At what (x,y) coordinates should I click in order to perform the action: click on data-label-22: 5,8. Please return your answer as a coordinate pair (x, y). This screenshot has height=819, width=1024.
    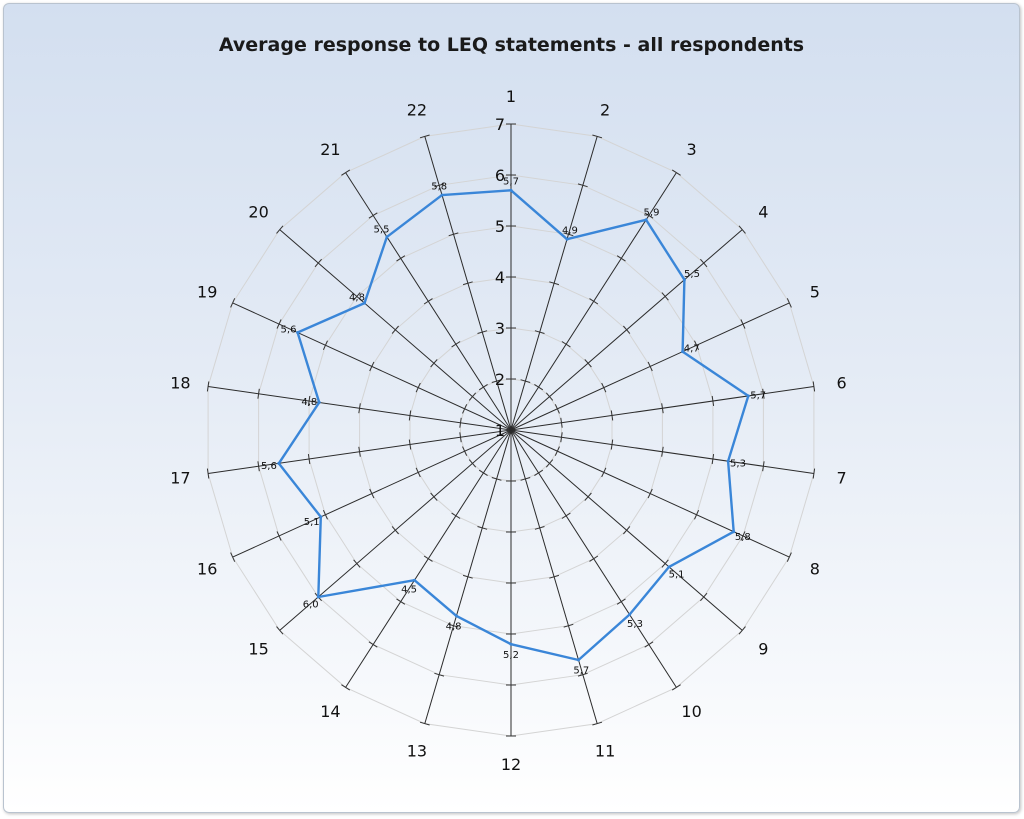
    Looking at the image, I should click on (439, 187).